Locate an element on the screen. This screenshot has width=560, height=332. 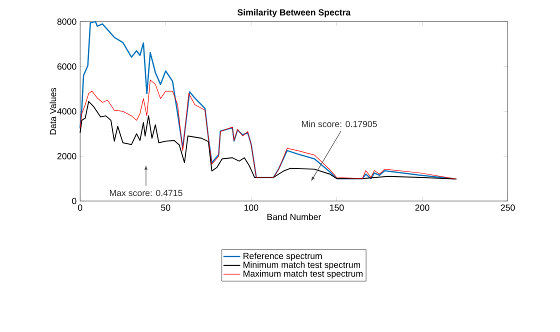
x-tick-label: 250 is located at coordinates (507, 207).